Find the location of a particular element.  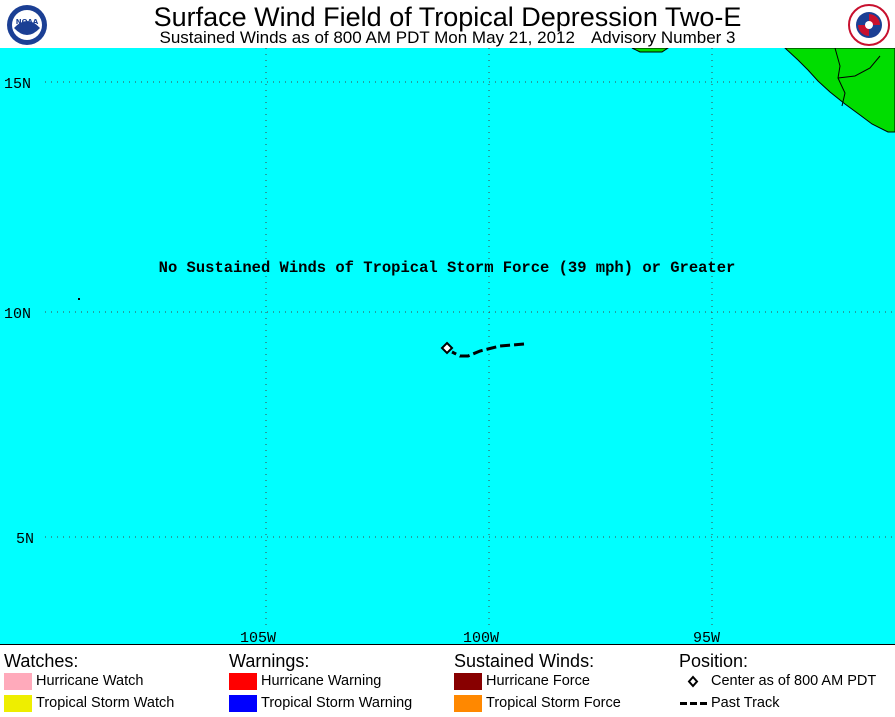

legend-item-hurricane-watch: Hurricane Watch is located at coordinates (73, 681).